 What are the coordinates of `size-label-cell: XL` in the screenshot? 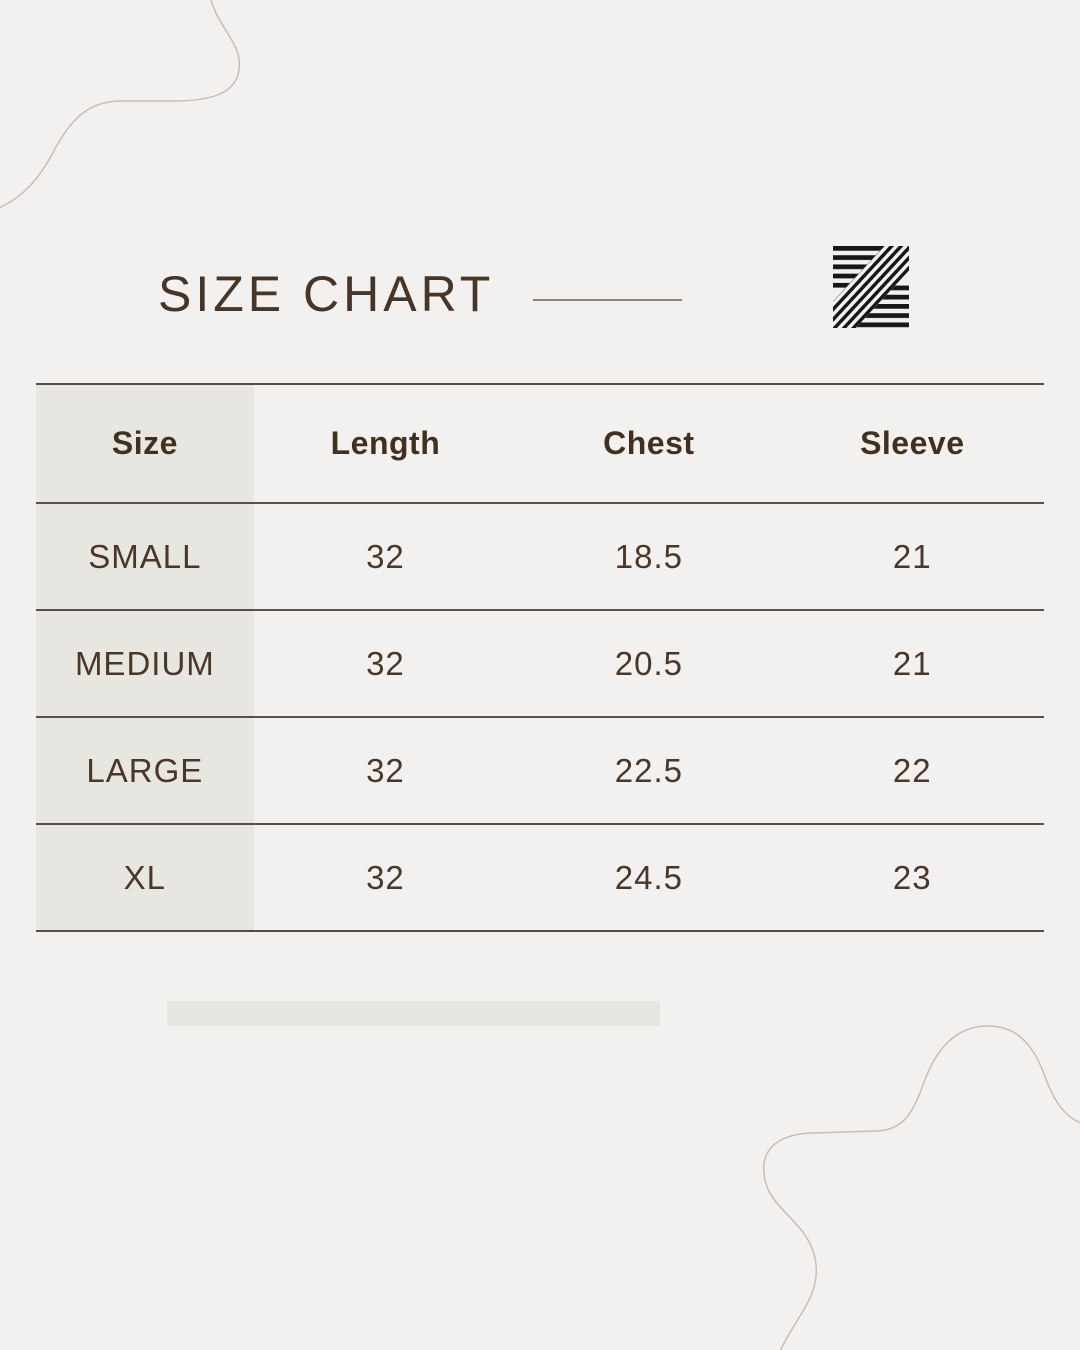 It's located at (145, 877).